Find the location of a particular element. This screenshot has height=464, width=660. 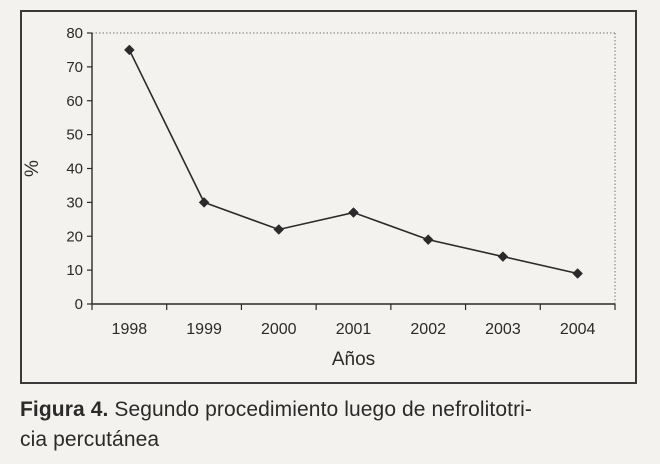

y-tick-label: 10 is located at coordinates (74, 270).